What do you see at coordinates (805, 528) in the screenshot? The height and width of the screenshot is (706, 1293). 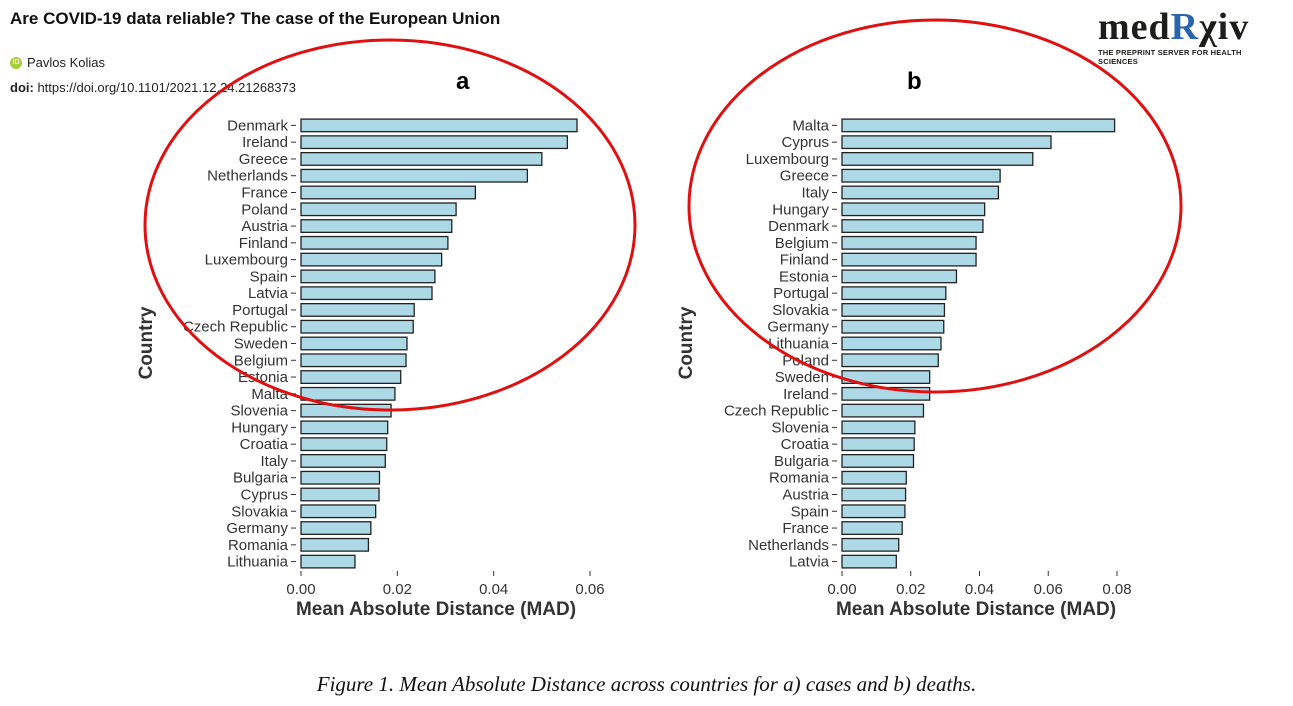 I see `ytick-label-1-24: France` at bounding box center [805, 528].